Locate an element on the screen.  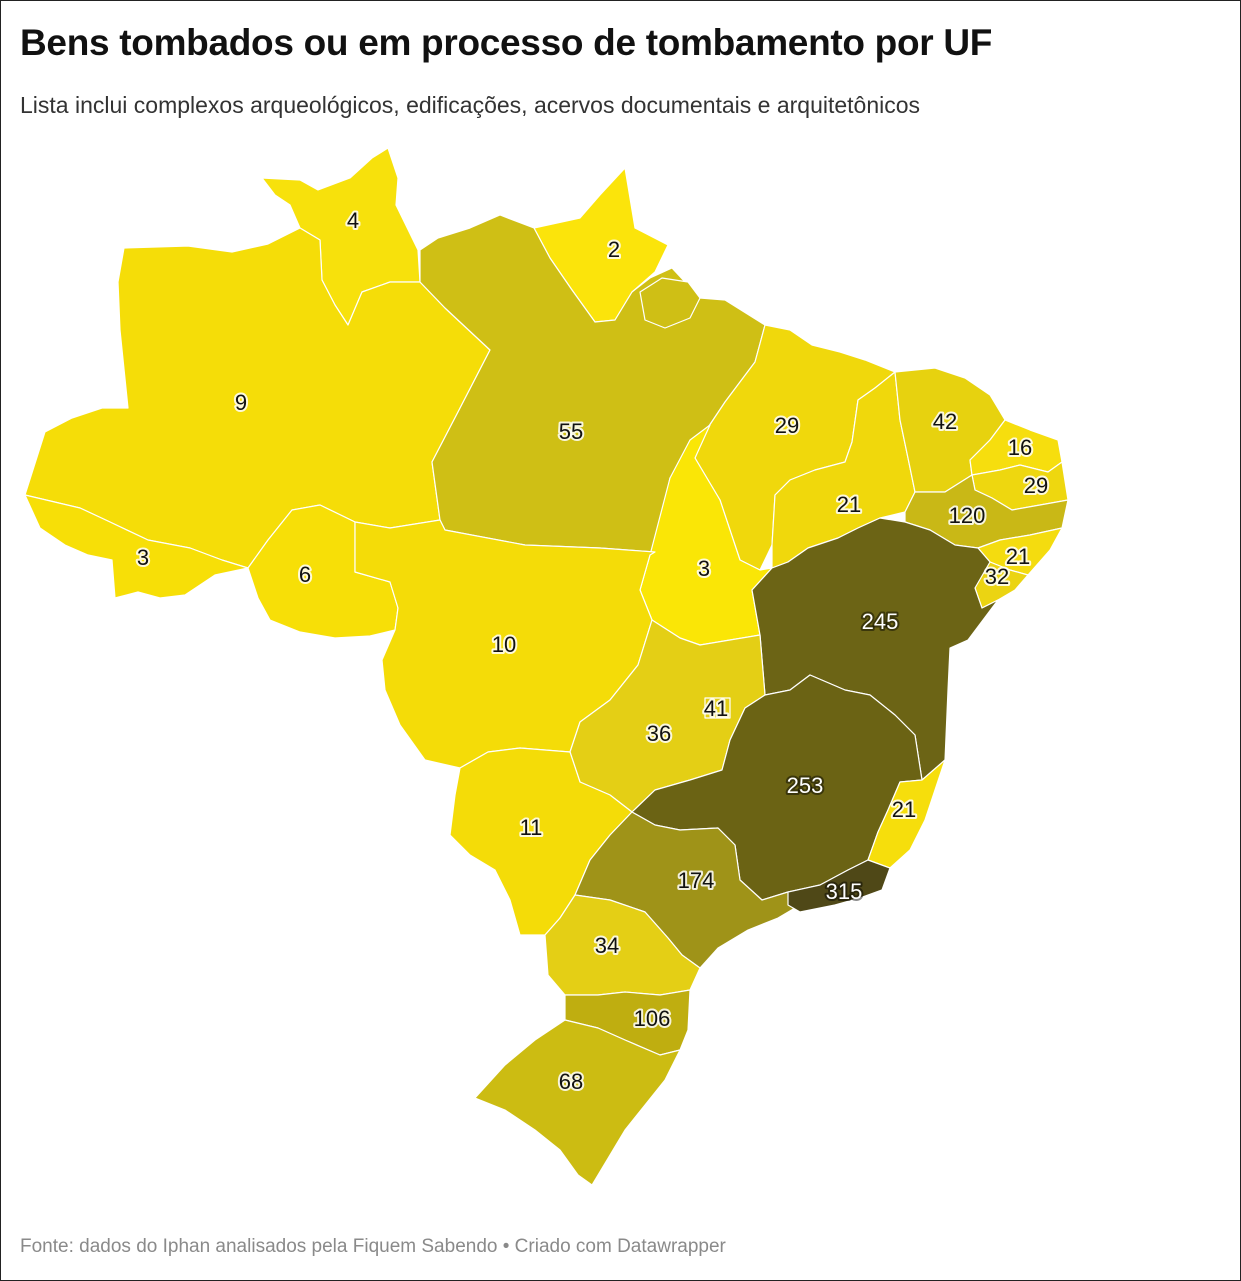
label-se: 32 is located at coordinates (997, 576).